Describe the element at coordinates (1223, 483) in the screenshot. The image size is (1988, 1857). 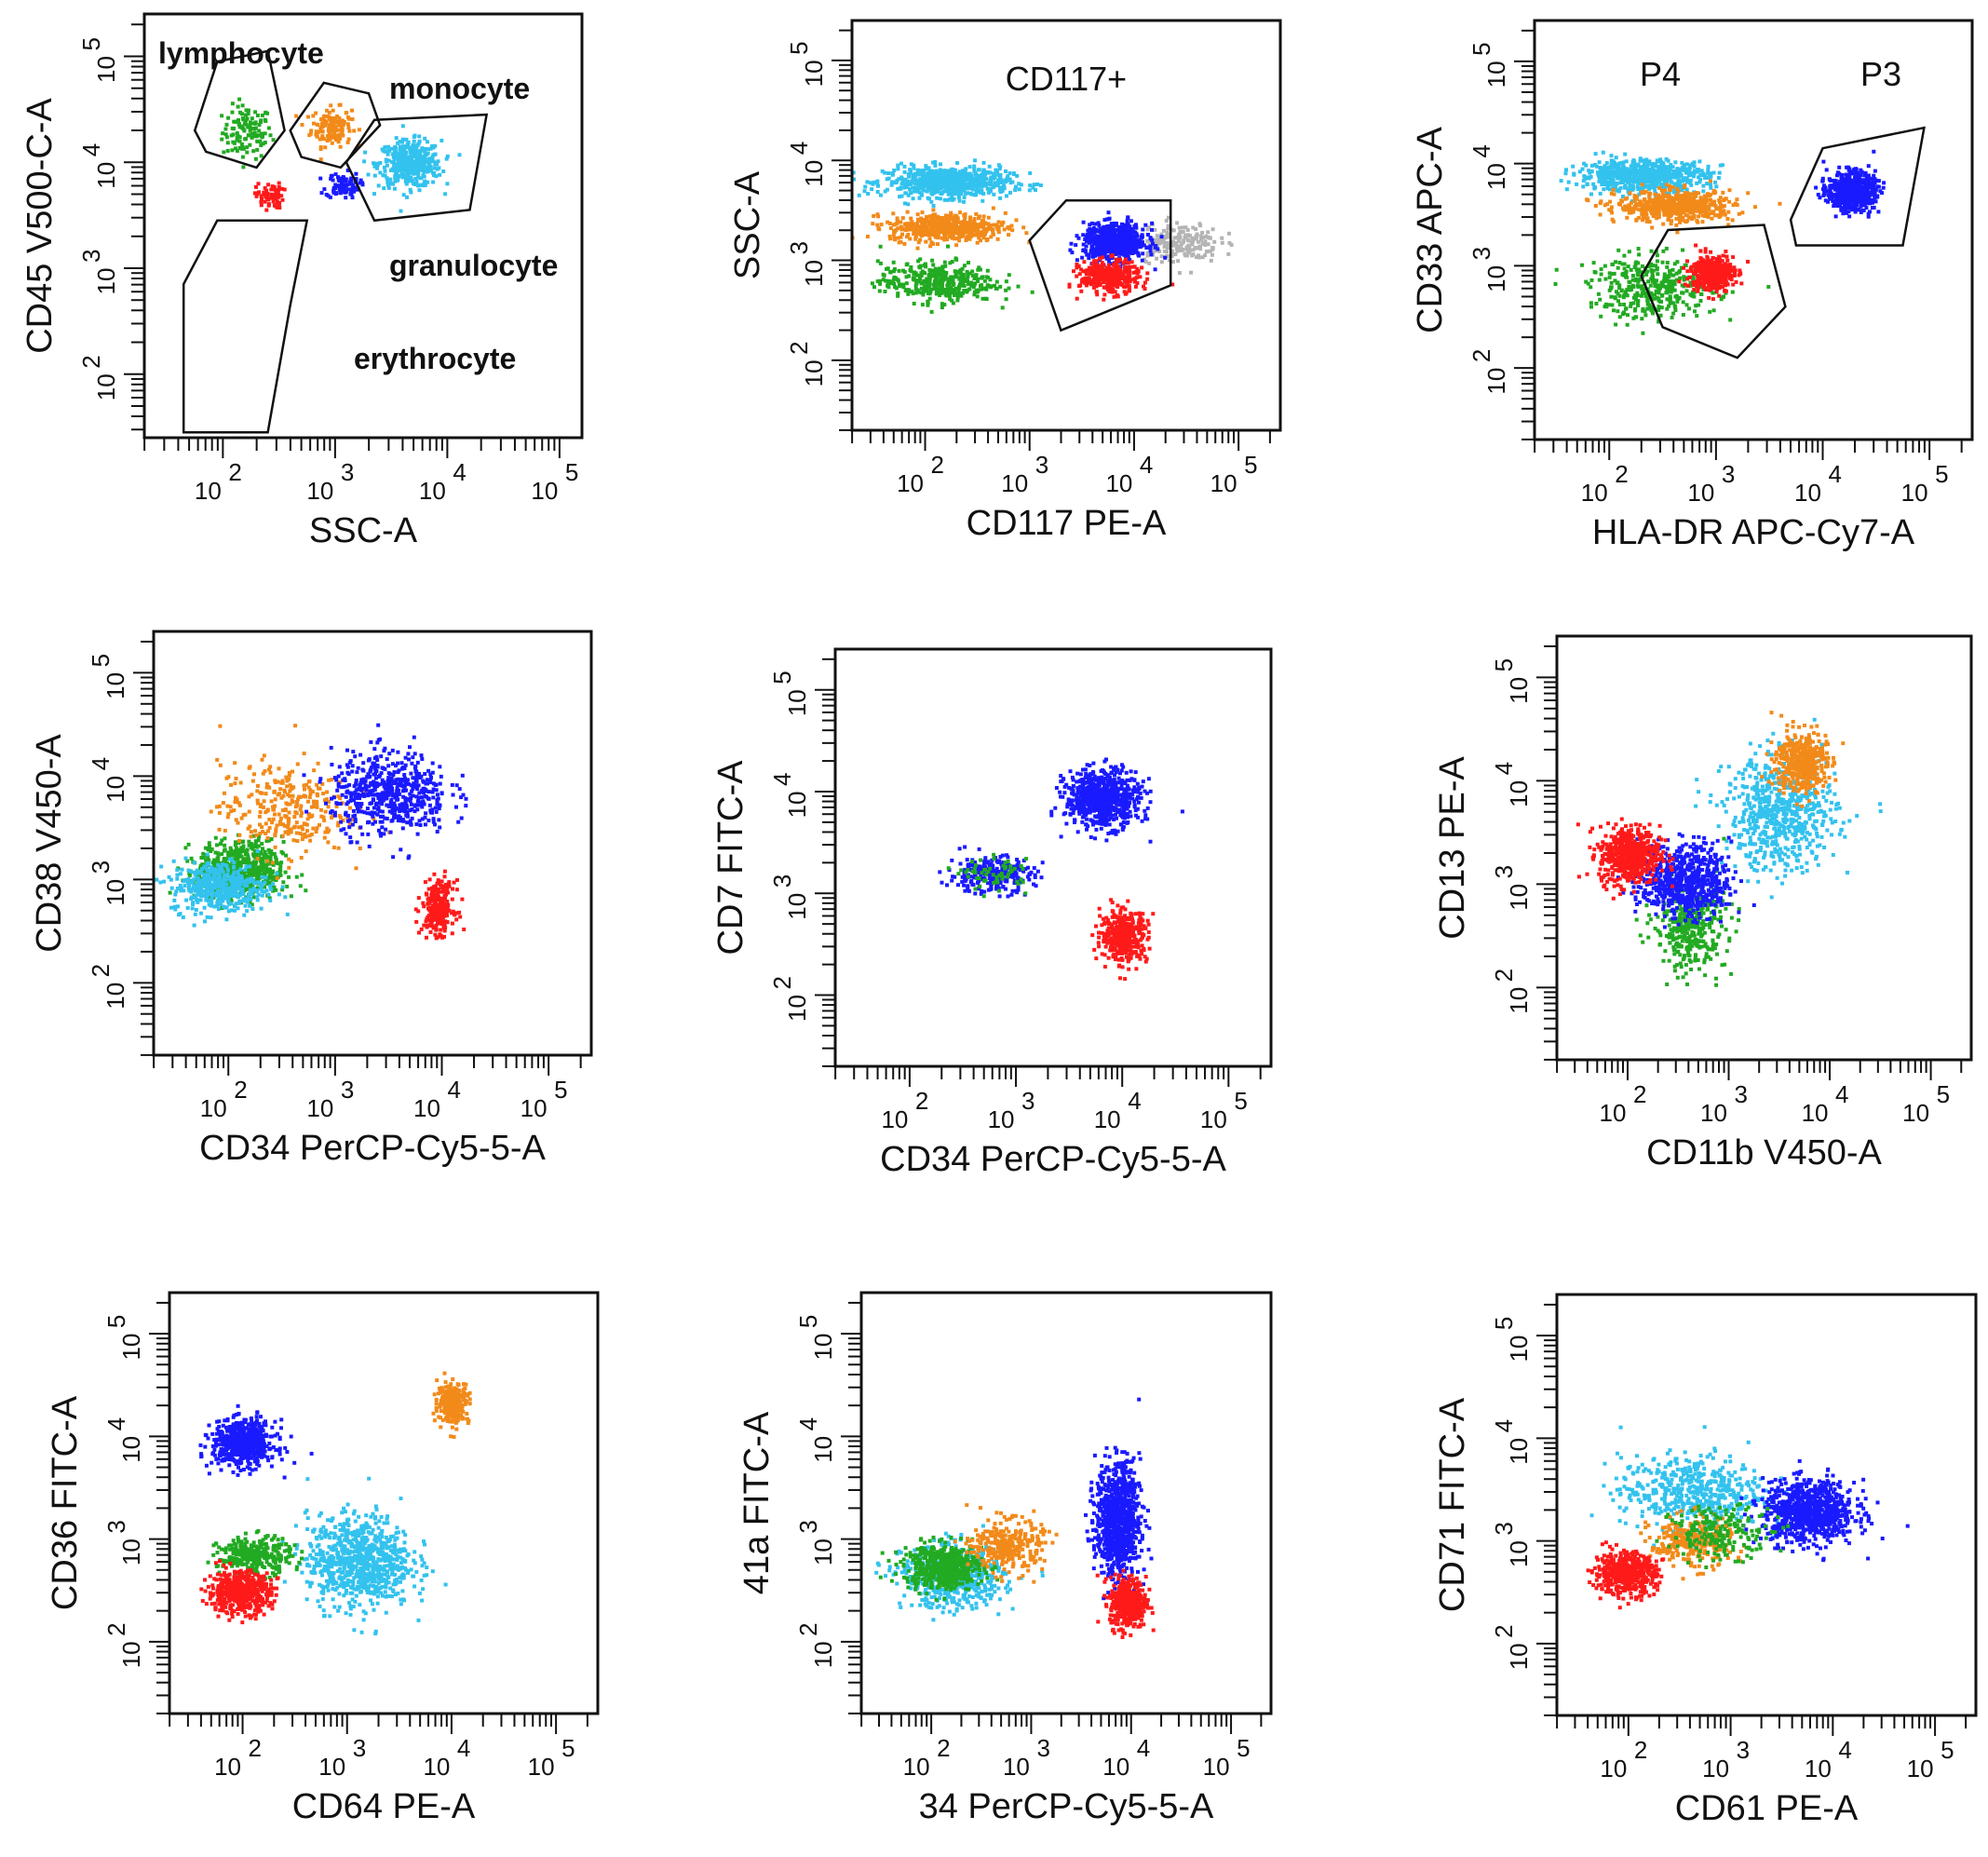
I see `x-tick-label: 10` at that location.